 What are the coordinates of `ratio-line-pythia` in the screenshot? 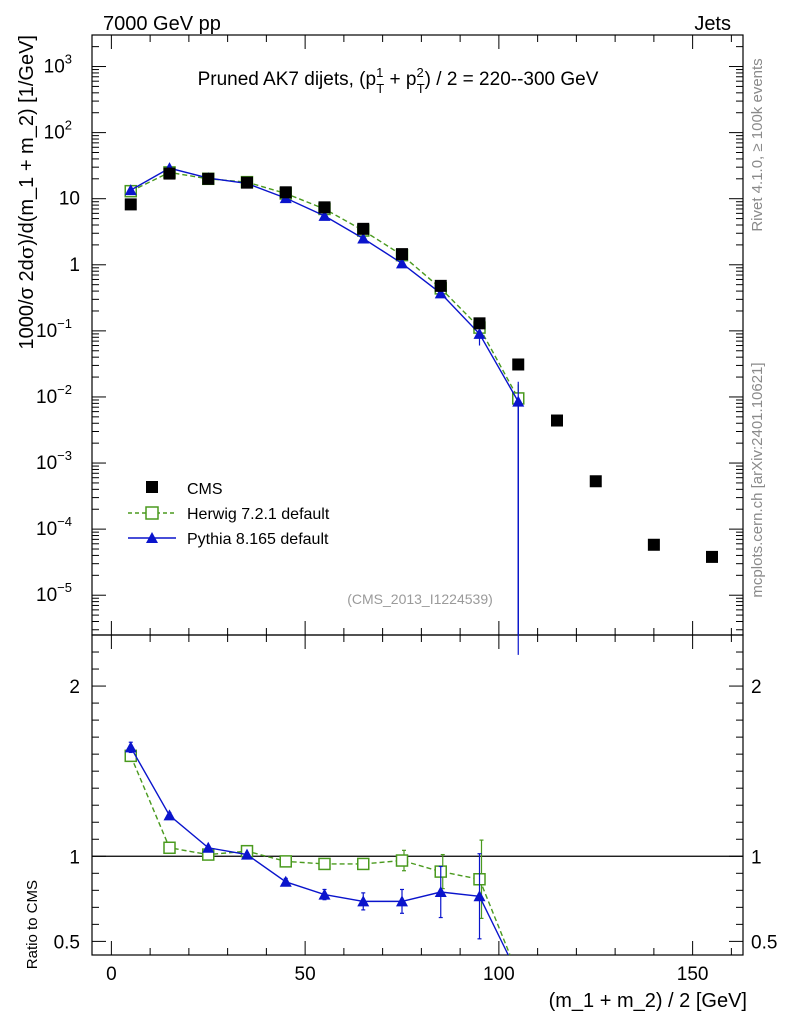 It's located at (305, 824).